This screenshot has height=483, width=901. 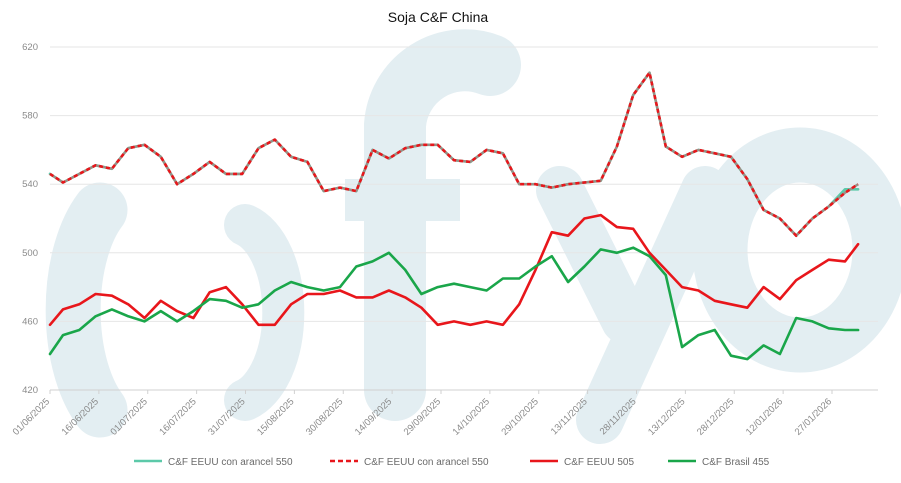 What do you see at coordinates (599, 462) in the screenshot?
I see `legend-label: C&F EEUU 505` at bounding box center [599, 462].